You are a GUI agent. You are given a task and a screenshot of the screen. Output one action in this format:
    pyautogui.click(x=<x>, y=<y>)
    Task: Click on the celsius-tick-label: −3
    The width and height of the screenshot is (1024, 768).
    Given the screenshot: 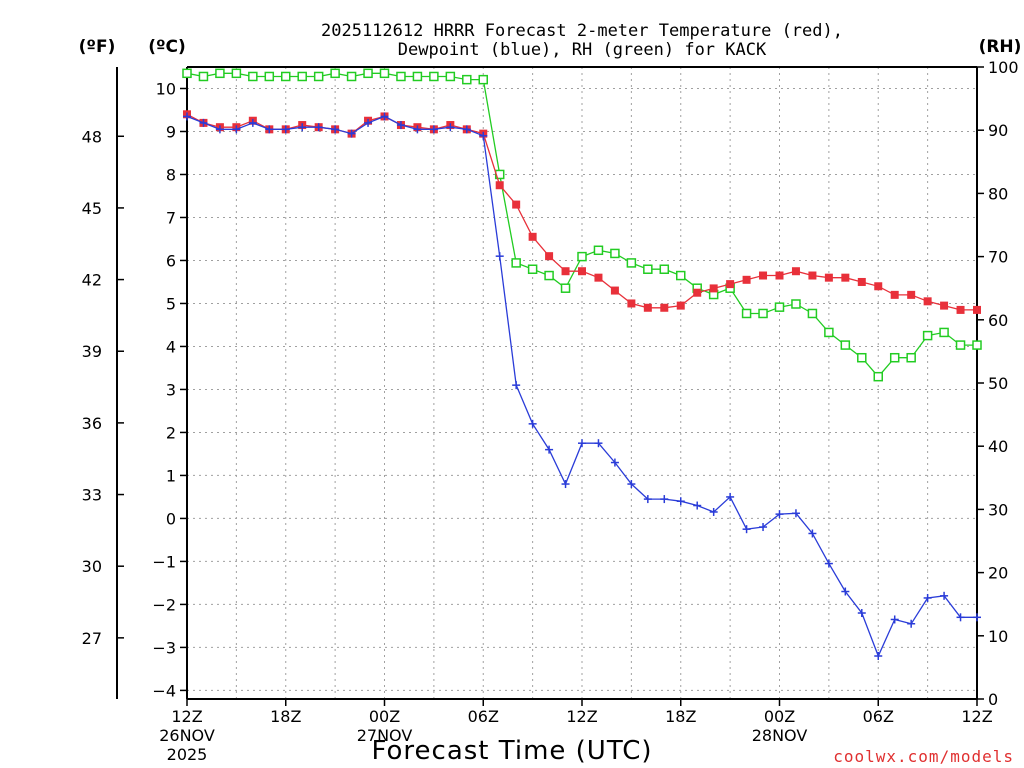 What is the action you would take?
    pyautogui.click(x=164, y=647)
    